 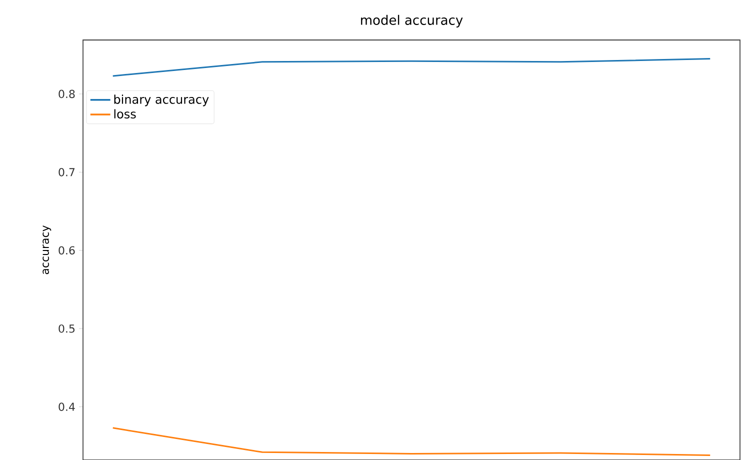 I want to click on chart-title: model accuracy, so click(x=412, y=21).